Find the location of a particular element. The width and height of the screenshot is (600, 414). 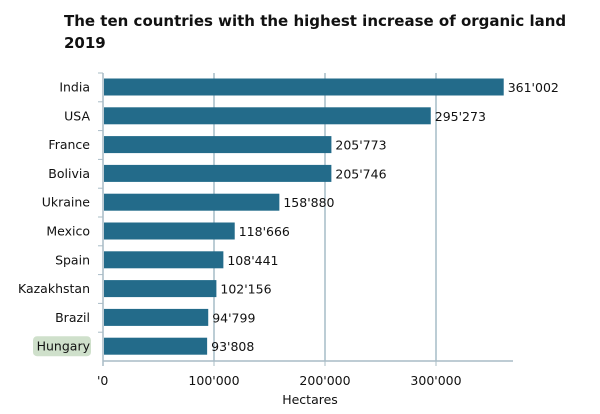

x-tick-label: 300'000 is located at coordinates (435, 380).